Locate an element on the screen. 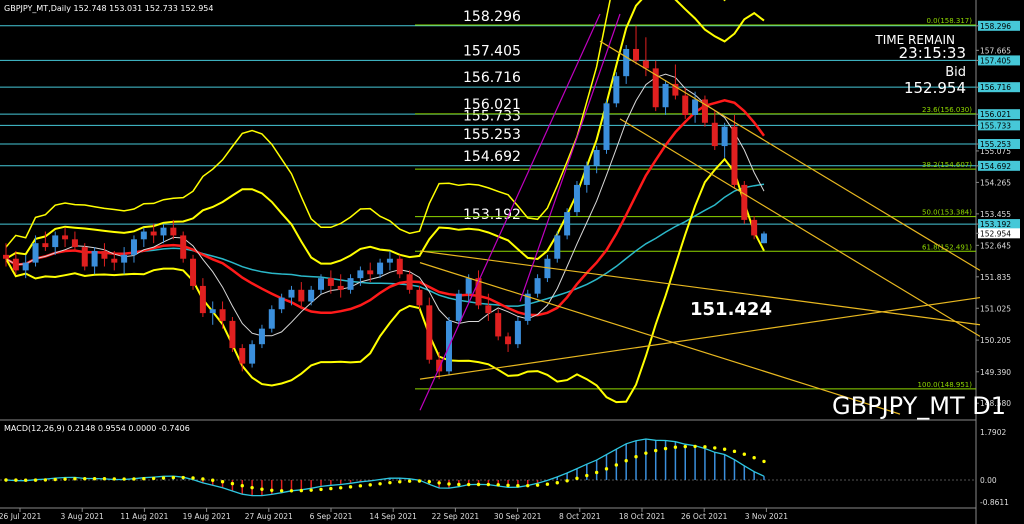 This screenshot has width=1024, height=524. price-tick-label: 149.390 is located at coordinates (995, 372).